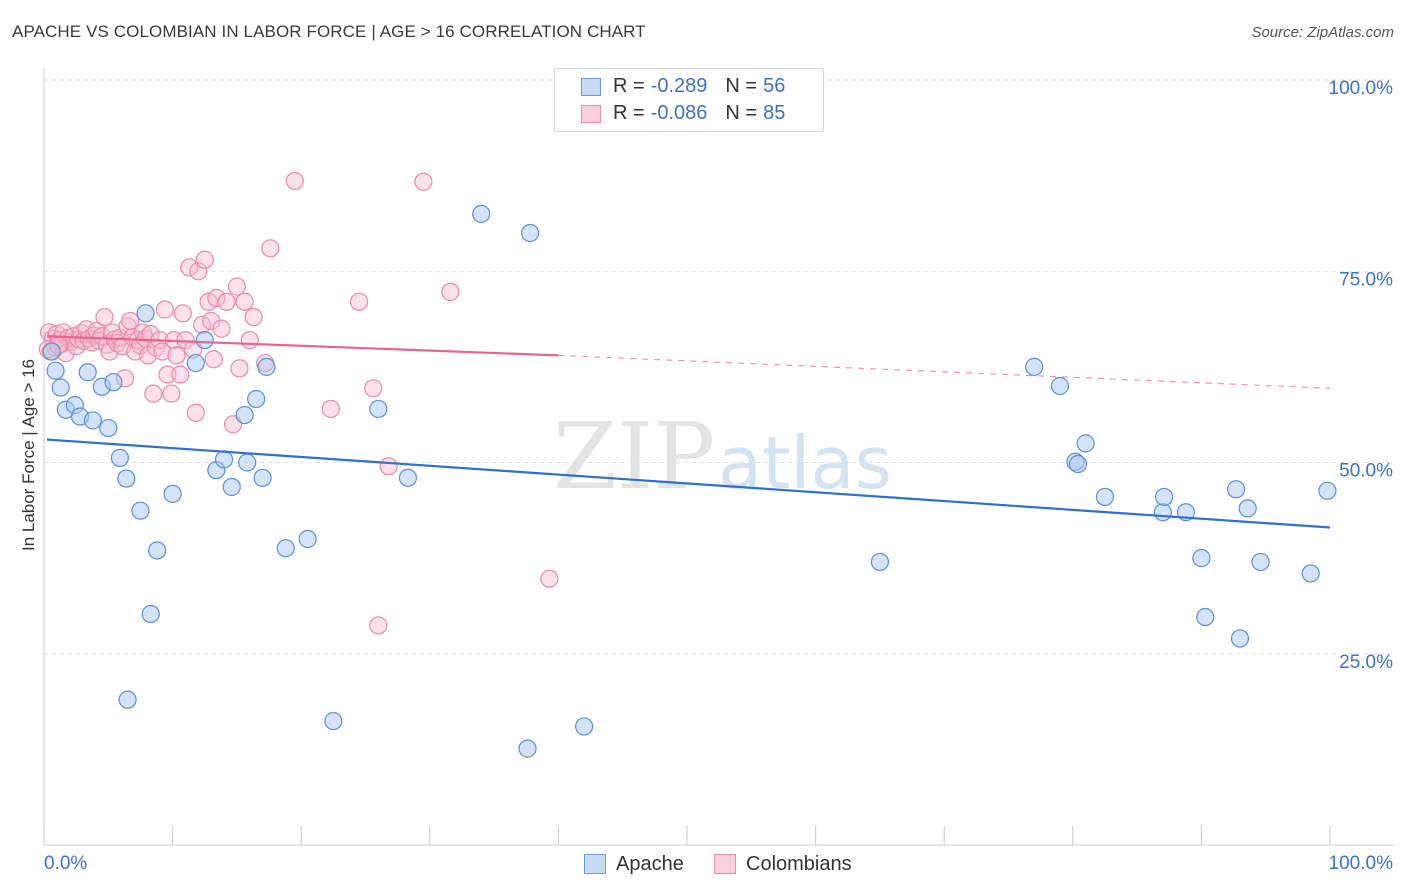  Describe the element at coordinates (679, 113) in the screenshot. I see `colombians-r-value: -0.086` at that location.